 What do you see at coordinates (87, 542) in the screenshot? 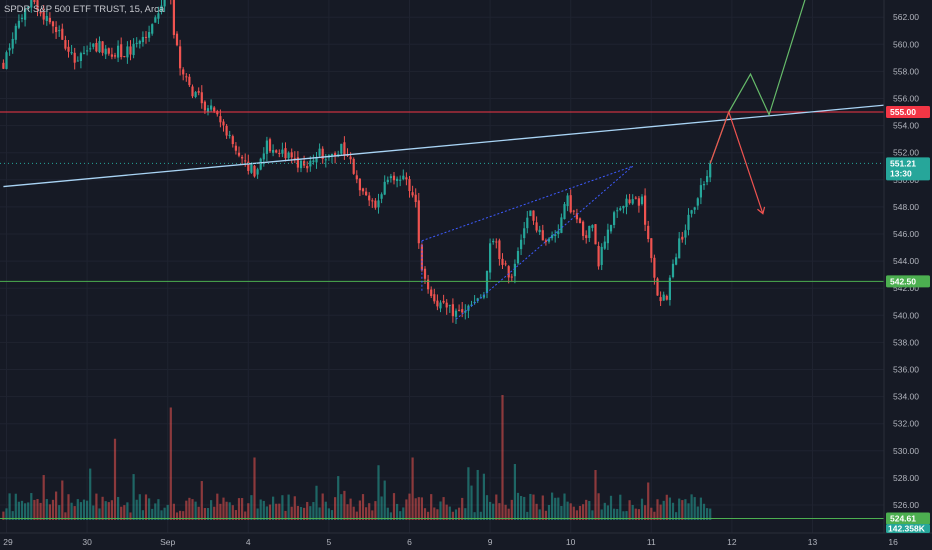
I see `x-tick-label: 30` at bounding box center [87, 542].